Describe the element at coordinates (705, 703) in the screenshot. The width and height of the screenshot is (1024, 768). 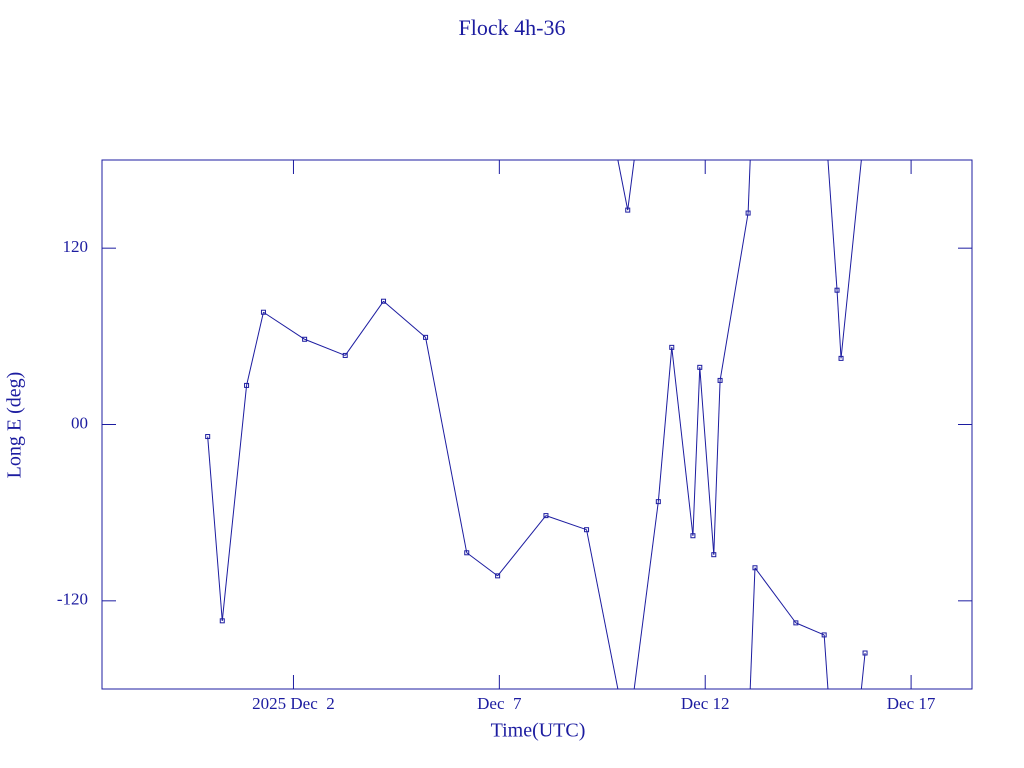
I see `x-tick-label: Dec 12` at that location.